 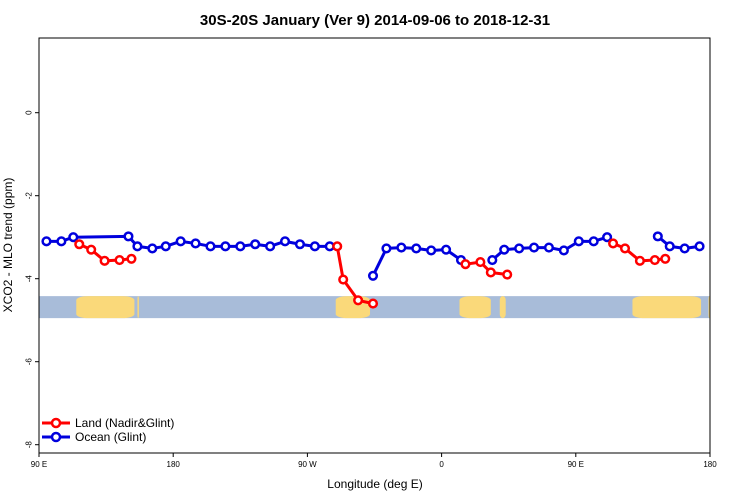 What do you see at coordinates (29, 112) in the screenshot?
I see `y-tick-label: 0` at bounding box center [29, 112].